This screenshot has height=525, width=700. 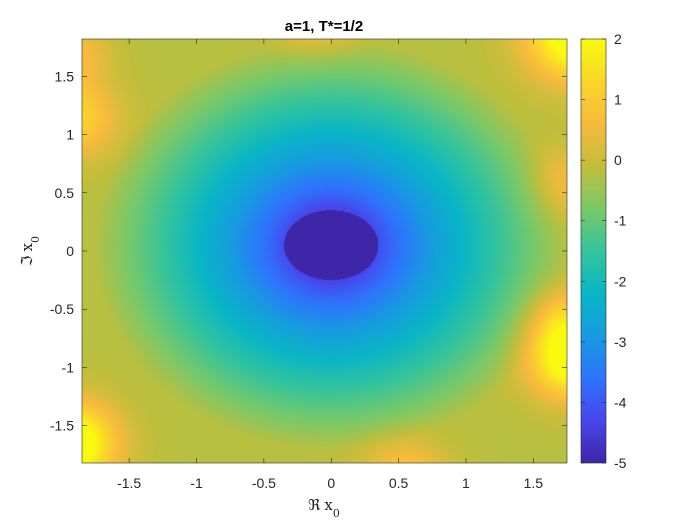 What do you see at coordinates (68, 367) in the screenshot?
I see `y-tick-label: -1` at bounding box center [68, 367].